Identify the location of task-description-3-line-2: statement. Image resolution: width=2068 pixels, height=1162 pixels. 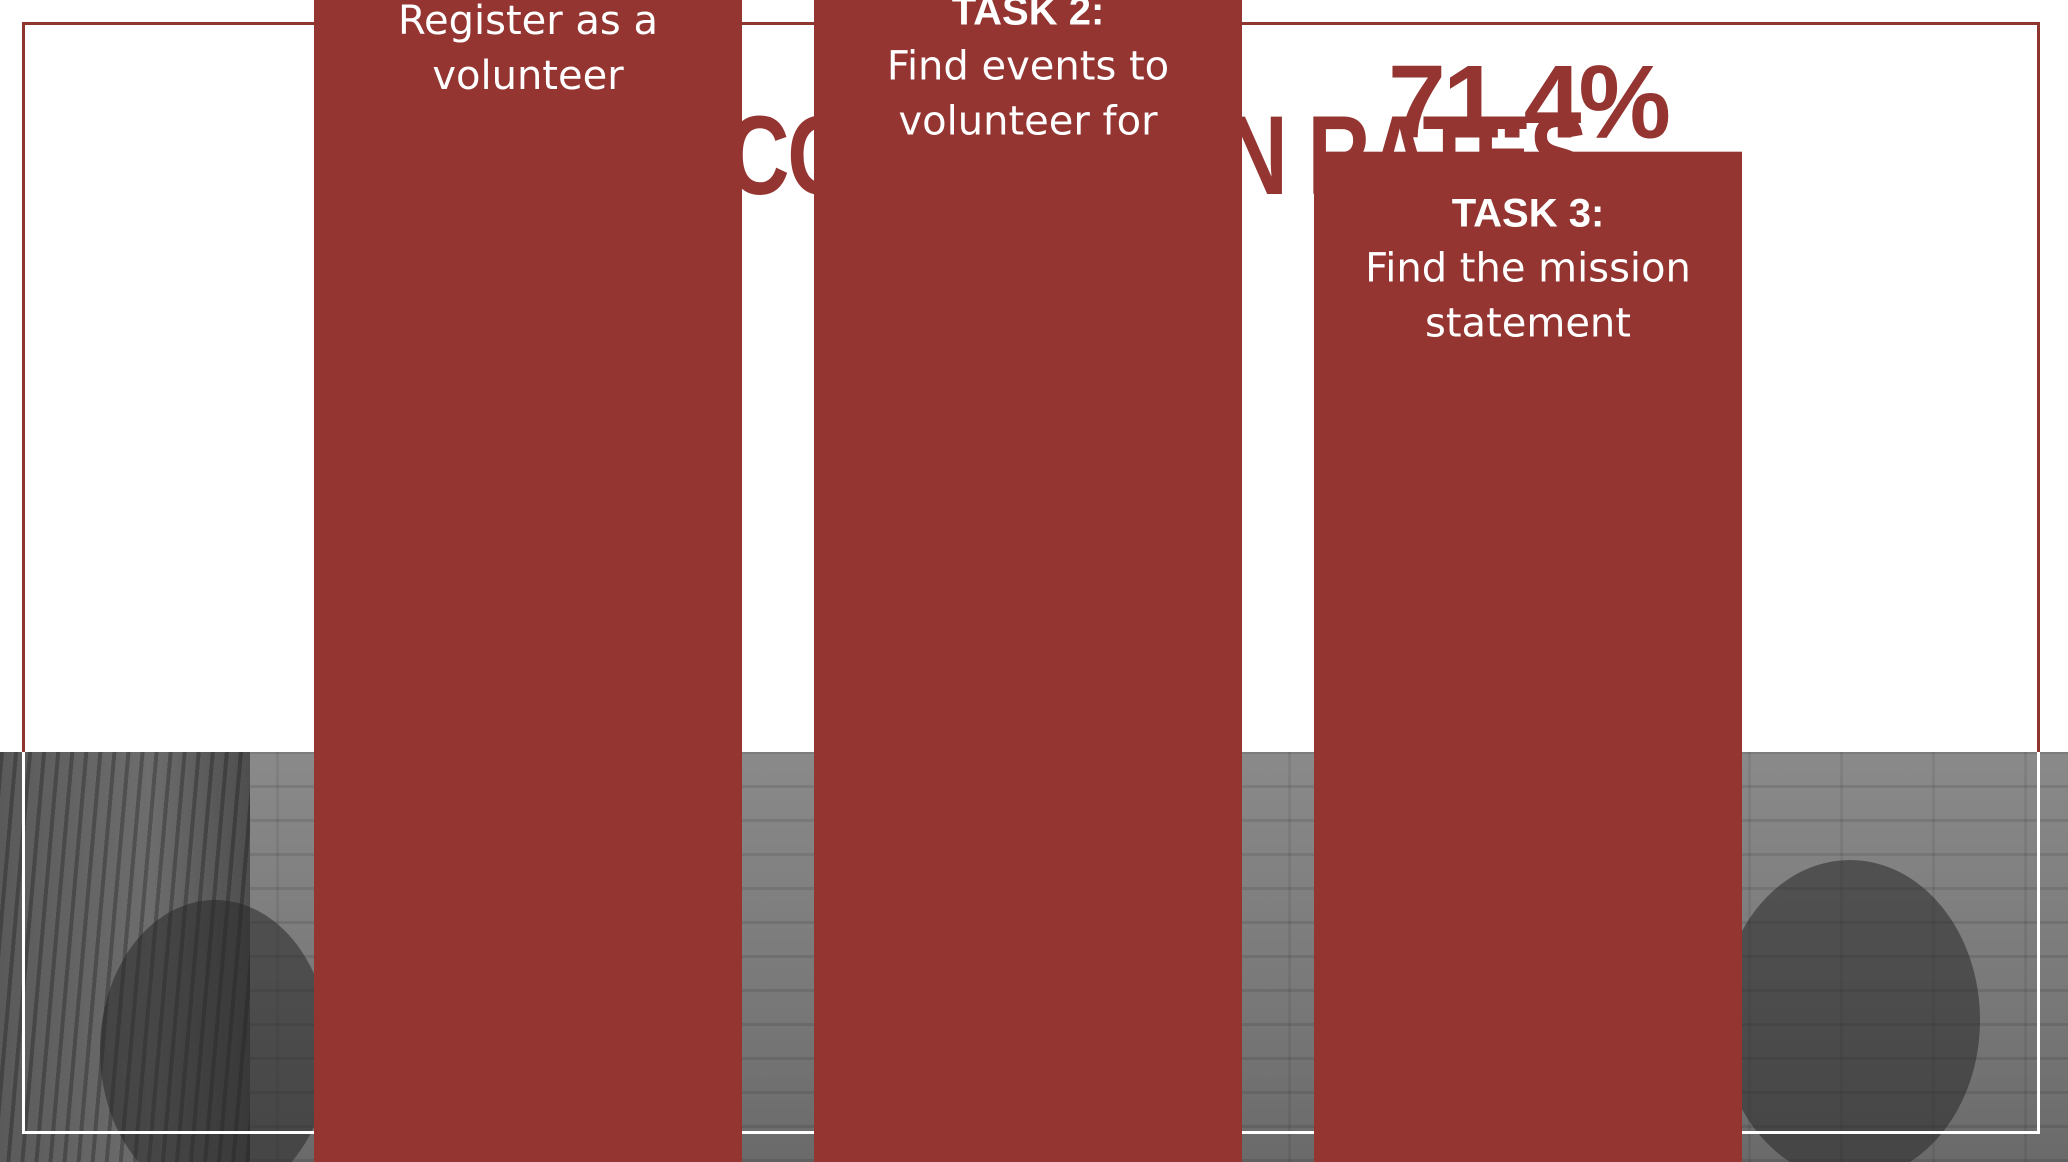
(1528, 324).